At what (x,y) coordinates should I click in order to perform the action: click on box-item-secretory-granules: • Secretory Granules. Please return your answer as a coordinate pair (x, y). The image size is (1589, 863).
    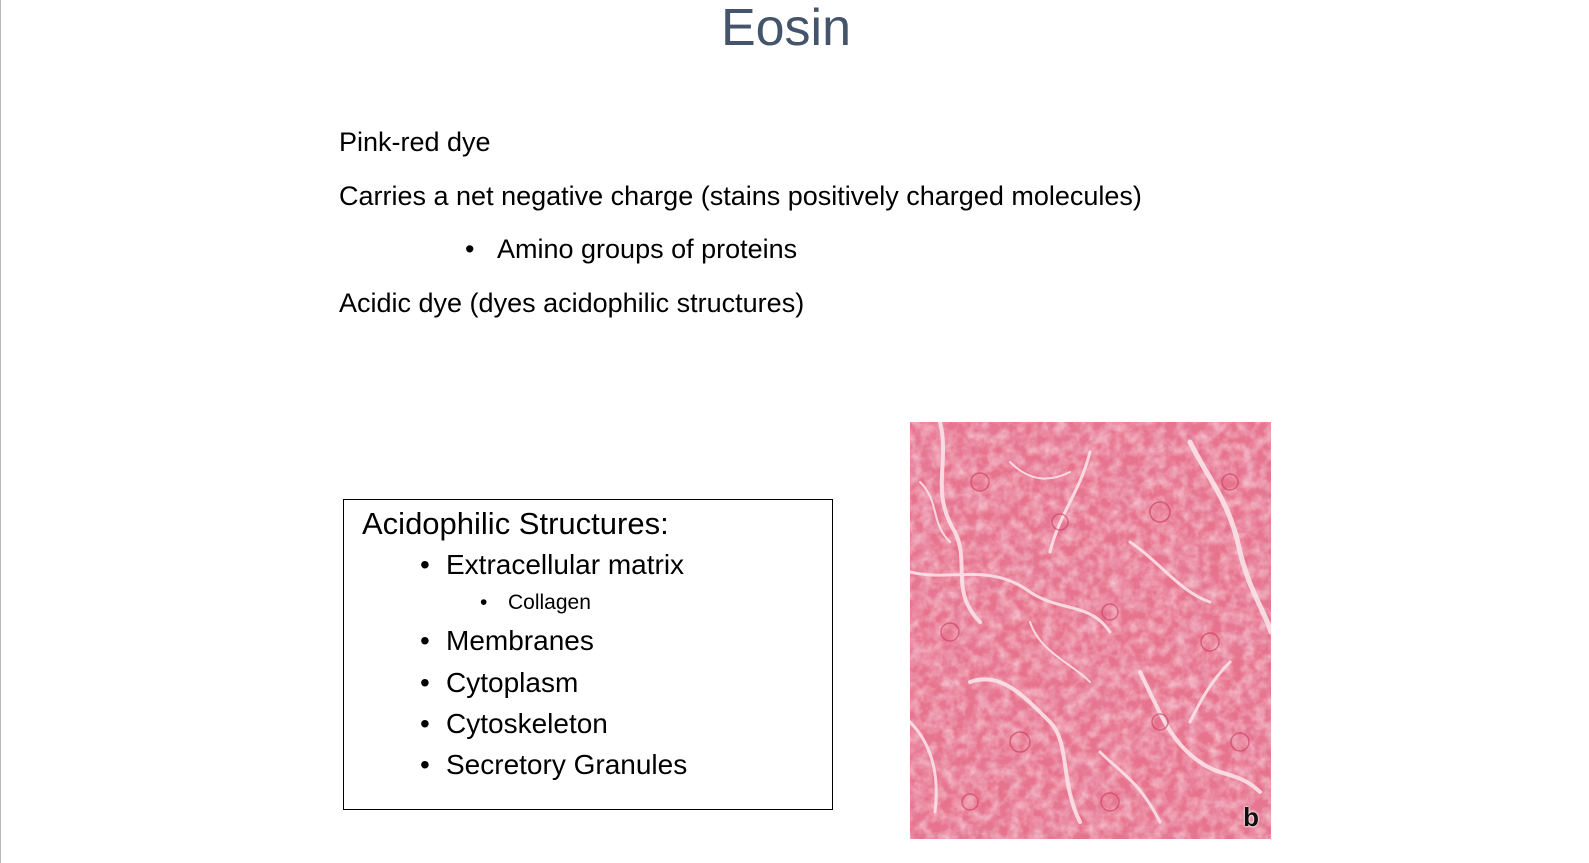
    Looking at the image, I should click on (553, 765).